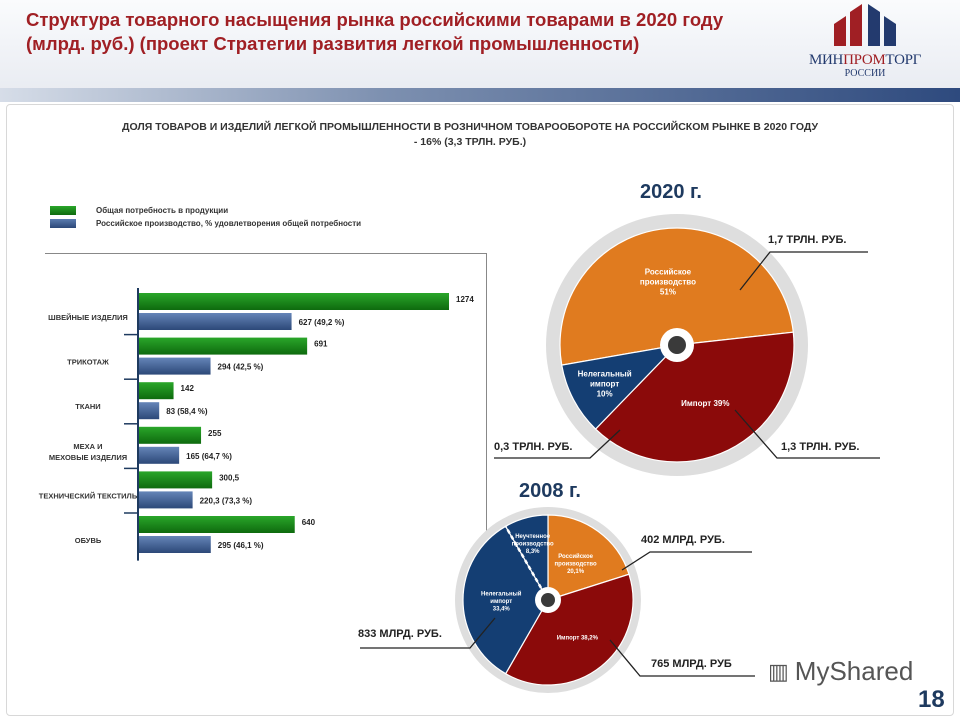 This screenshot has height=720, width=960. Describe the element at coordinates (576, 572) in the screenshot. I see `pie2008-slice-label: 20,1%` at that location.